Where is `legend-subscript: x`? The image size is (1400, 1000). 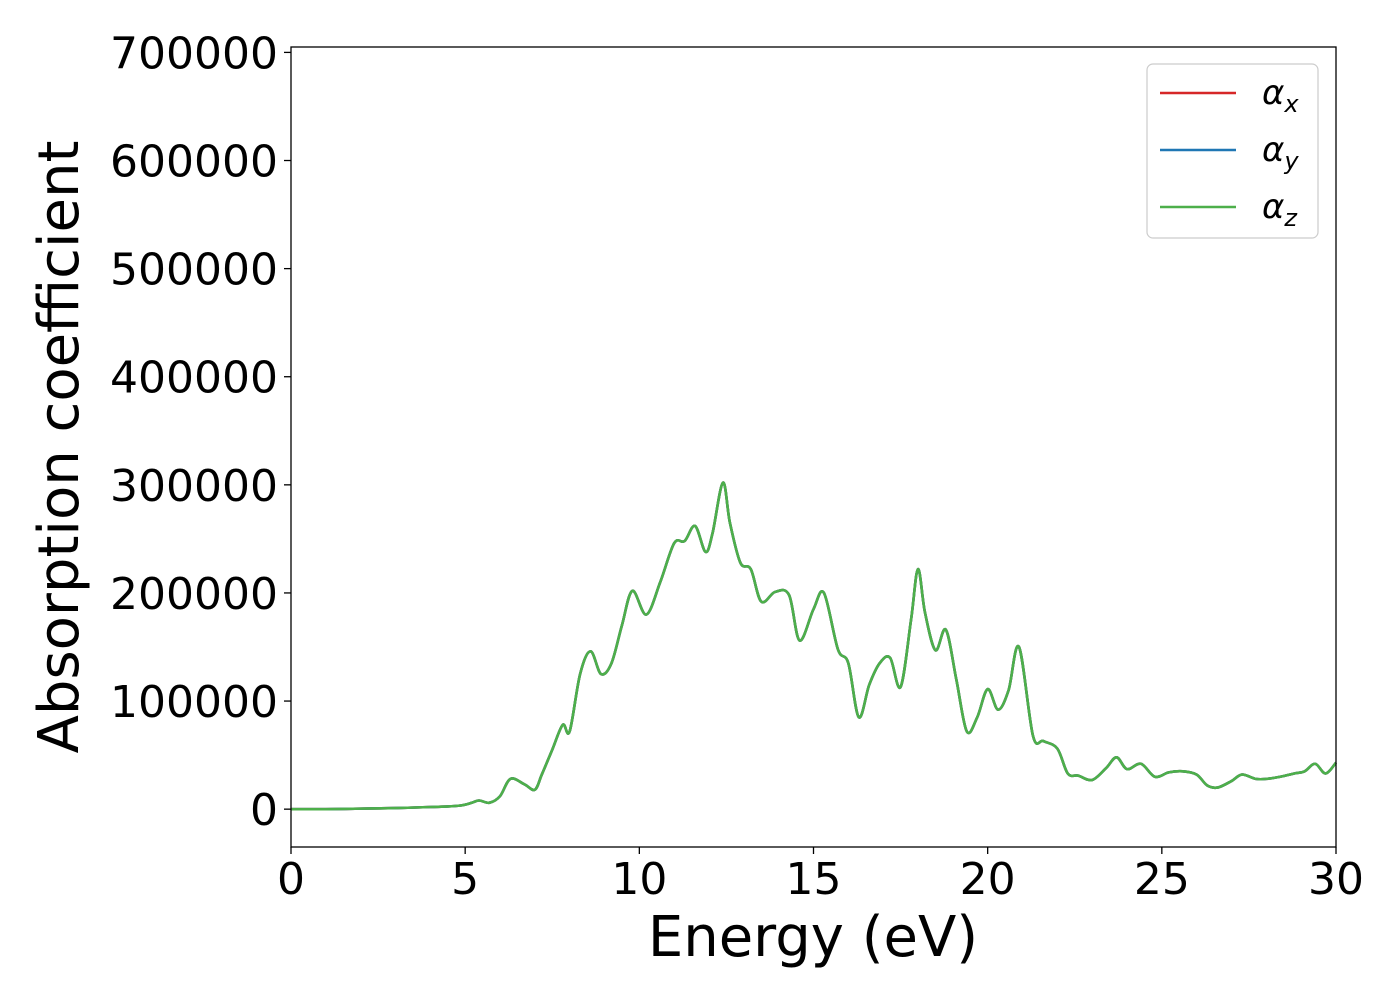 legend-subscript: x is located at coordinates (1291, 104).